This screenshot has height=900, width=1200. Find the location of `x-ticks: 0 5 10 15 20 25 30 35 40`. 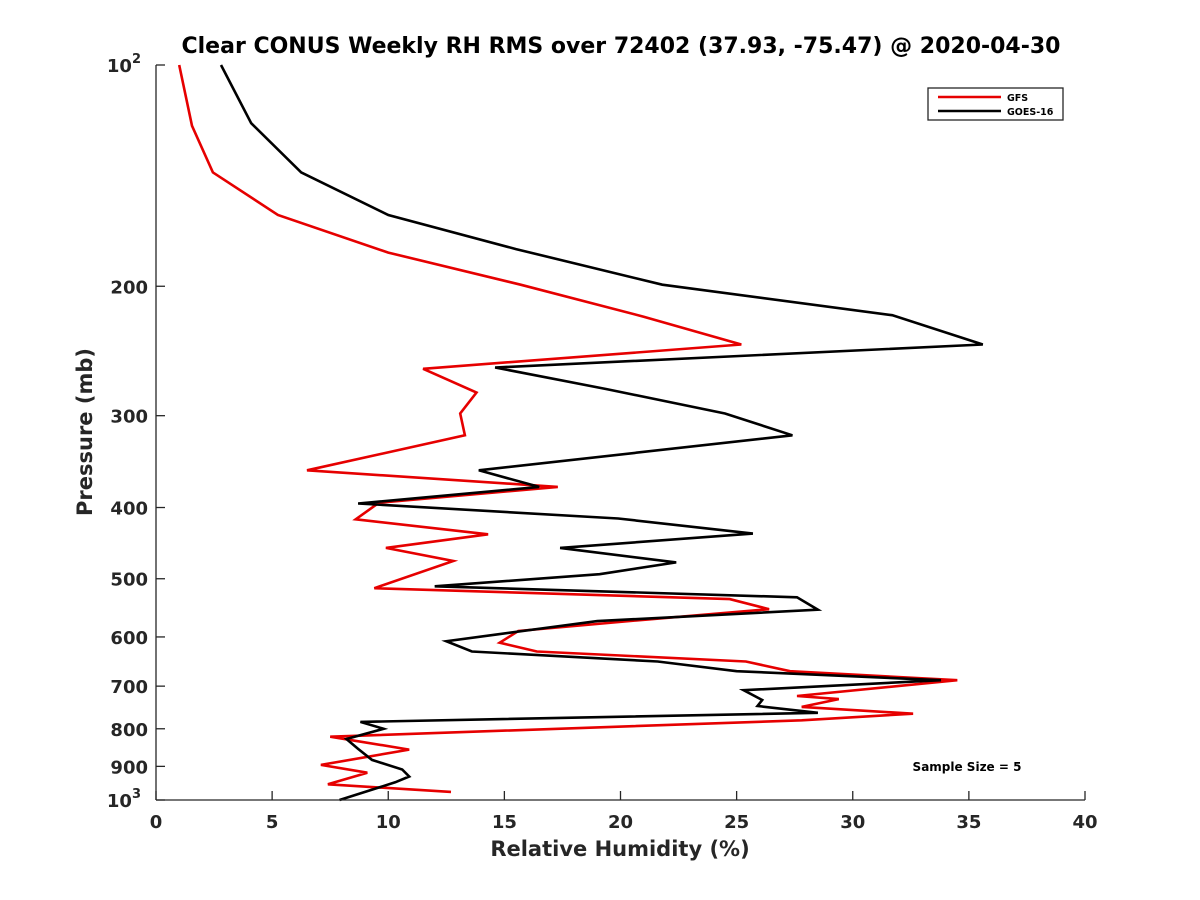

x-ticks: 0 5 10 15 20 25 30 35 40 is located at coordinates (624, 812).